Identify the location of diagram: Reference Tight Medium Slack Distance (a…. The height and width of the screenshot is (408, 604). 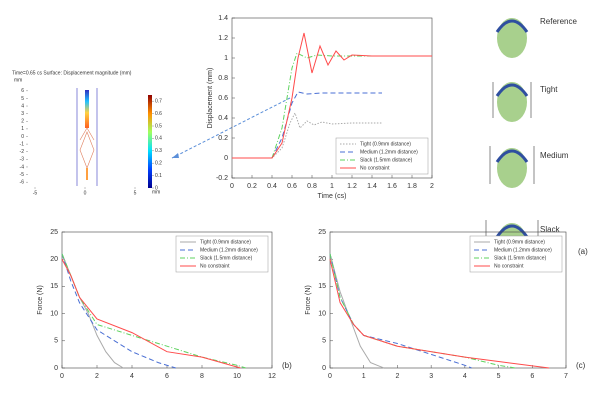
(534, 145).